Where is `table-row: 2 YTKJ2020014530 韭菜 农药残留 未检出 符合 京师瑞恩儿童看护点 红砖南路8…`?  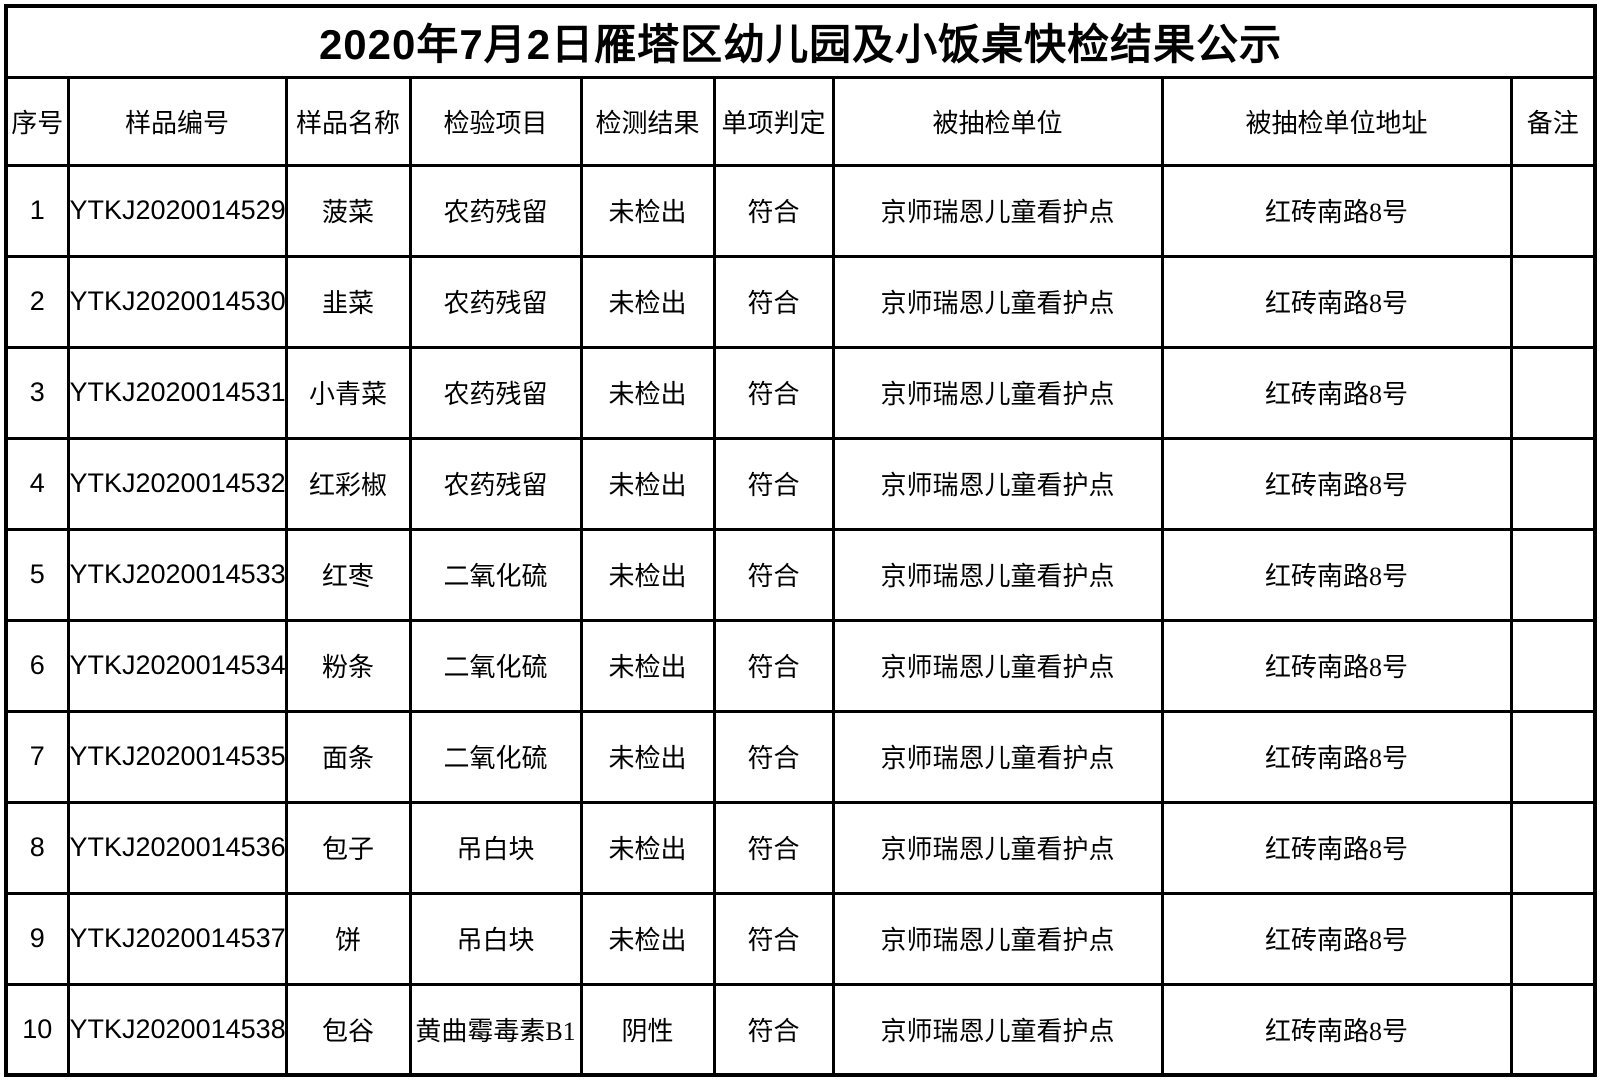 table-row: 2 YTKJ2020014530 韭菜 农药残留 未检出 符合 京师瑞恩儿童看护点 红砖南路8… is located at coordinates (800, 301).